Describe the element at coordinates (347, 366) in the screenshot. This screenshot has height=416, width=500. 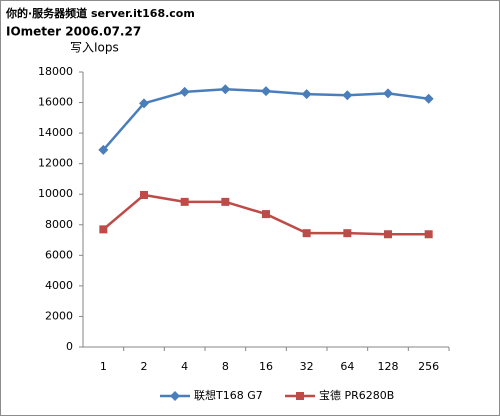
I see `x-tick-label: 64` at that location.